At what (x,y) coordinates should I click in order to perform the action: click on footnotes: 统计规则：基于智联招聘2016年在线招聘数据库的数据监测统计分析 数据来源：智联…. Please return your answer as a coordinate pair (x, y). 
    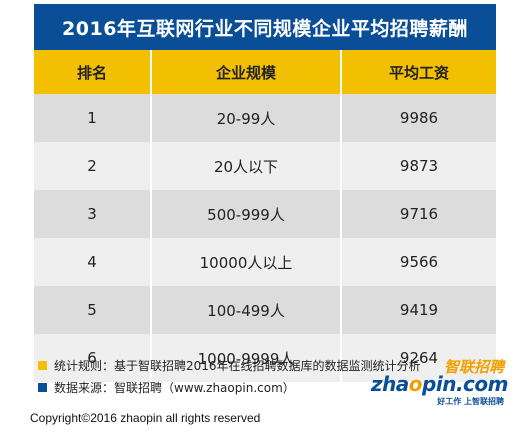
    Looking at the image, I should click on (248, 376).